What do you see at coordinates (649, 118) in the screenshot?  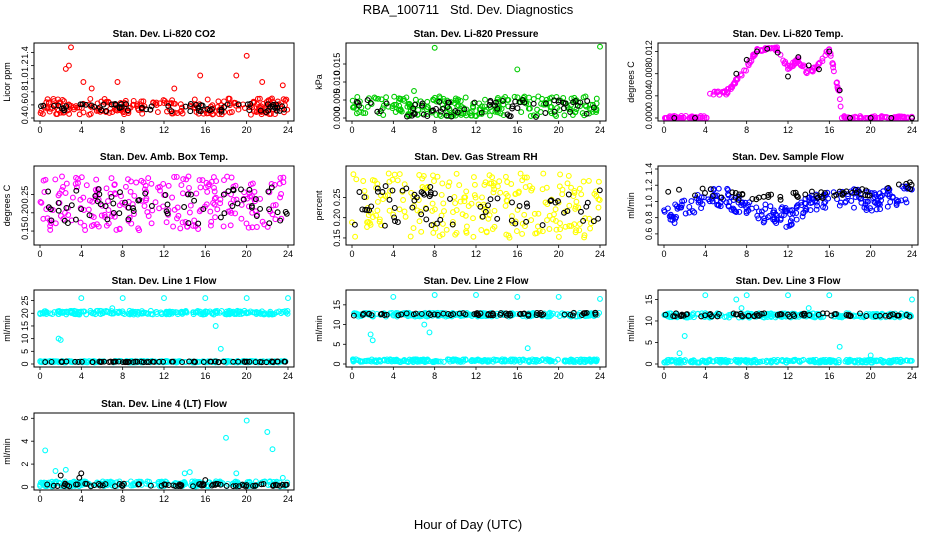 I see `y-tick-label: 0.000` at bounding box center [649, 118].